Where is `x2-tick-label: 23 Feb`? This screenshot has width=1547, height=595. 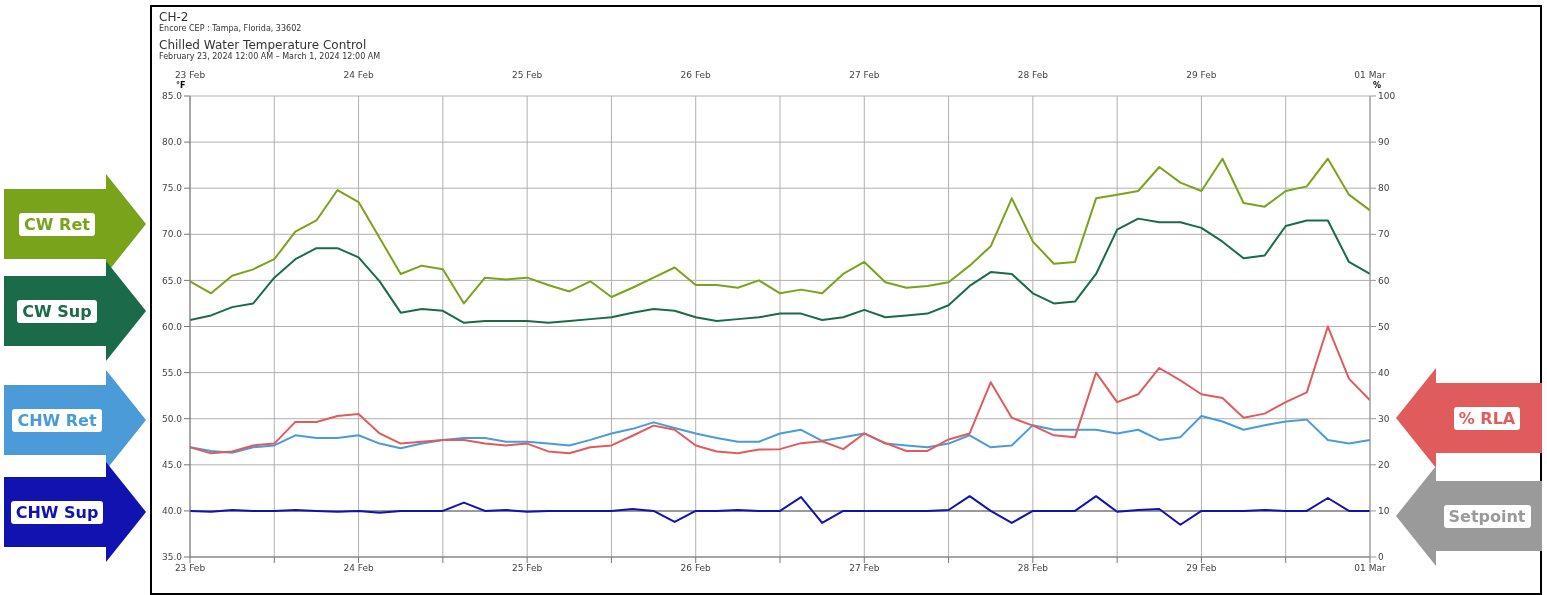
x2-tick-label: 23 Feb is located at coordinates (190, 75).